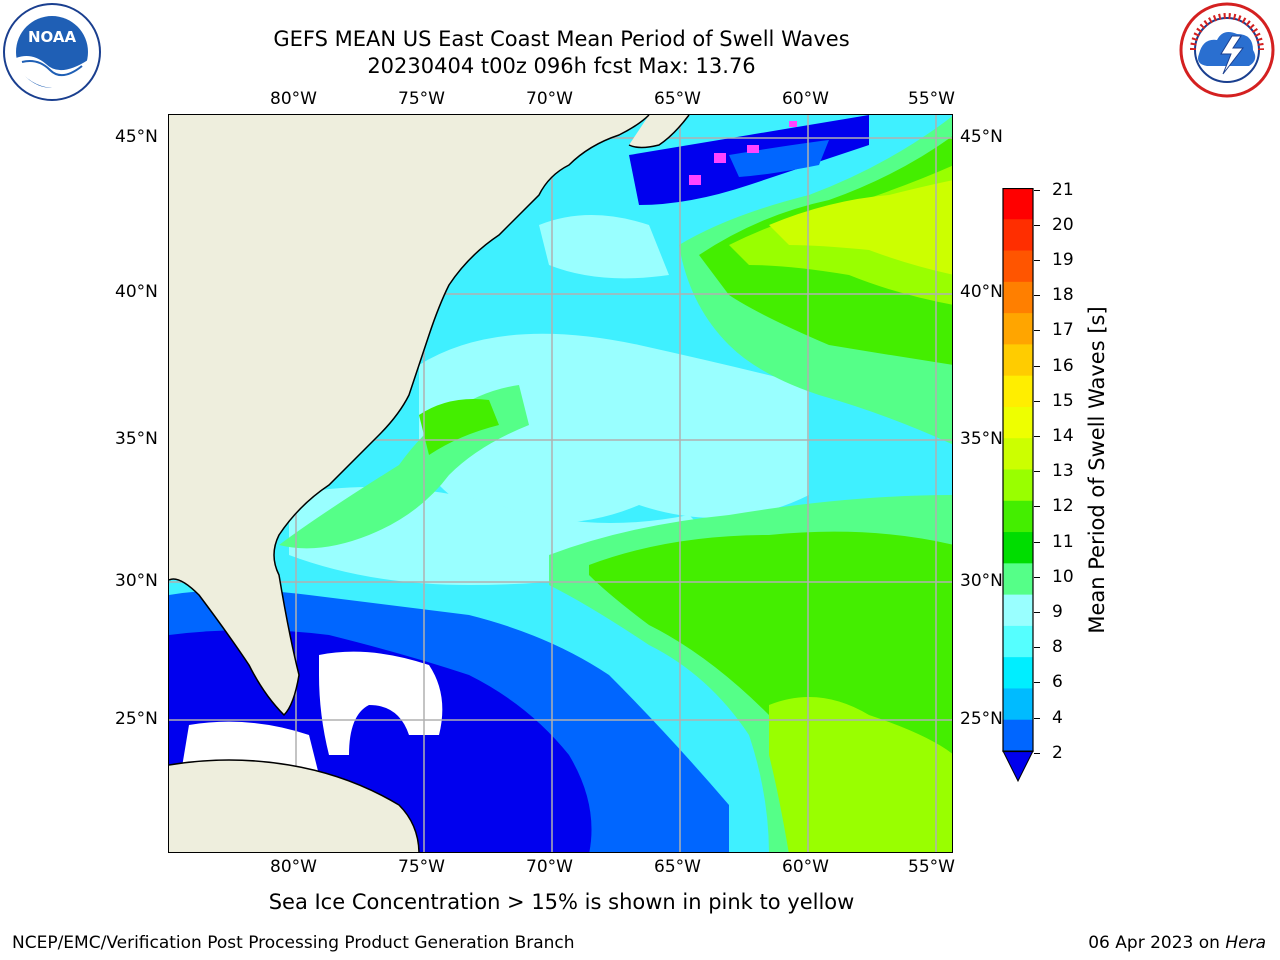  What do you see at coordinates (52, 52) in the screenshot?
I see `noaa-logo: NOAA` at bounding box center [52, 52].